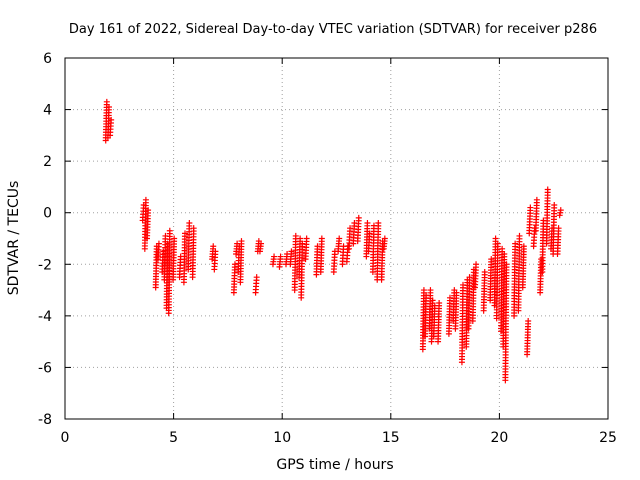 This screenshot has height=480, width=640. Describe the element at coordinates (391, 438) in the screenshot. I see `x-tick-label: 15` at that location.